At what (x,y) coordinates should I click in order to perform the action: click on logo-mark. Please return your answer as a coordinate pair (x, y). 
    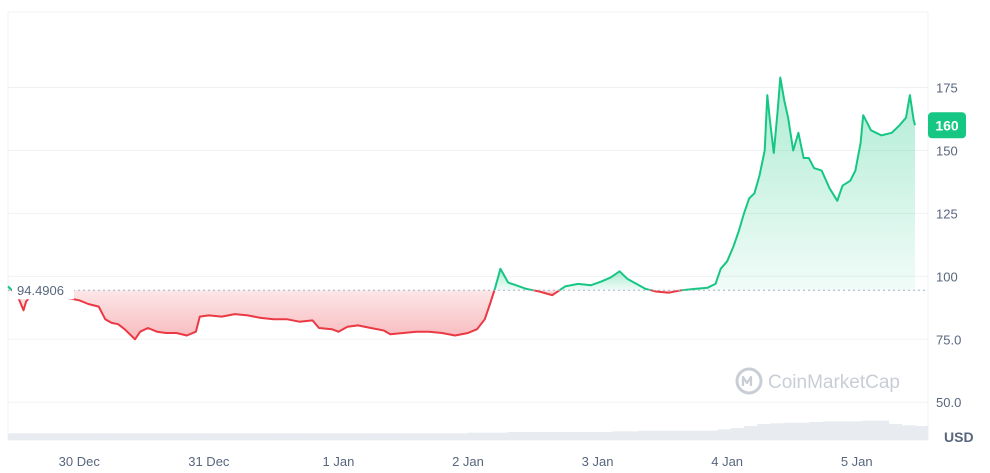
    Looking at the image, I should click on (747, 380).